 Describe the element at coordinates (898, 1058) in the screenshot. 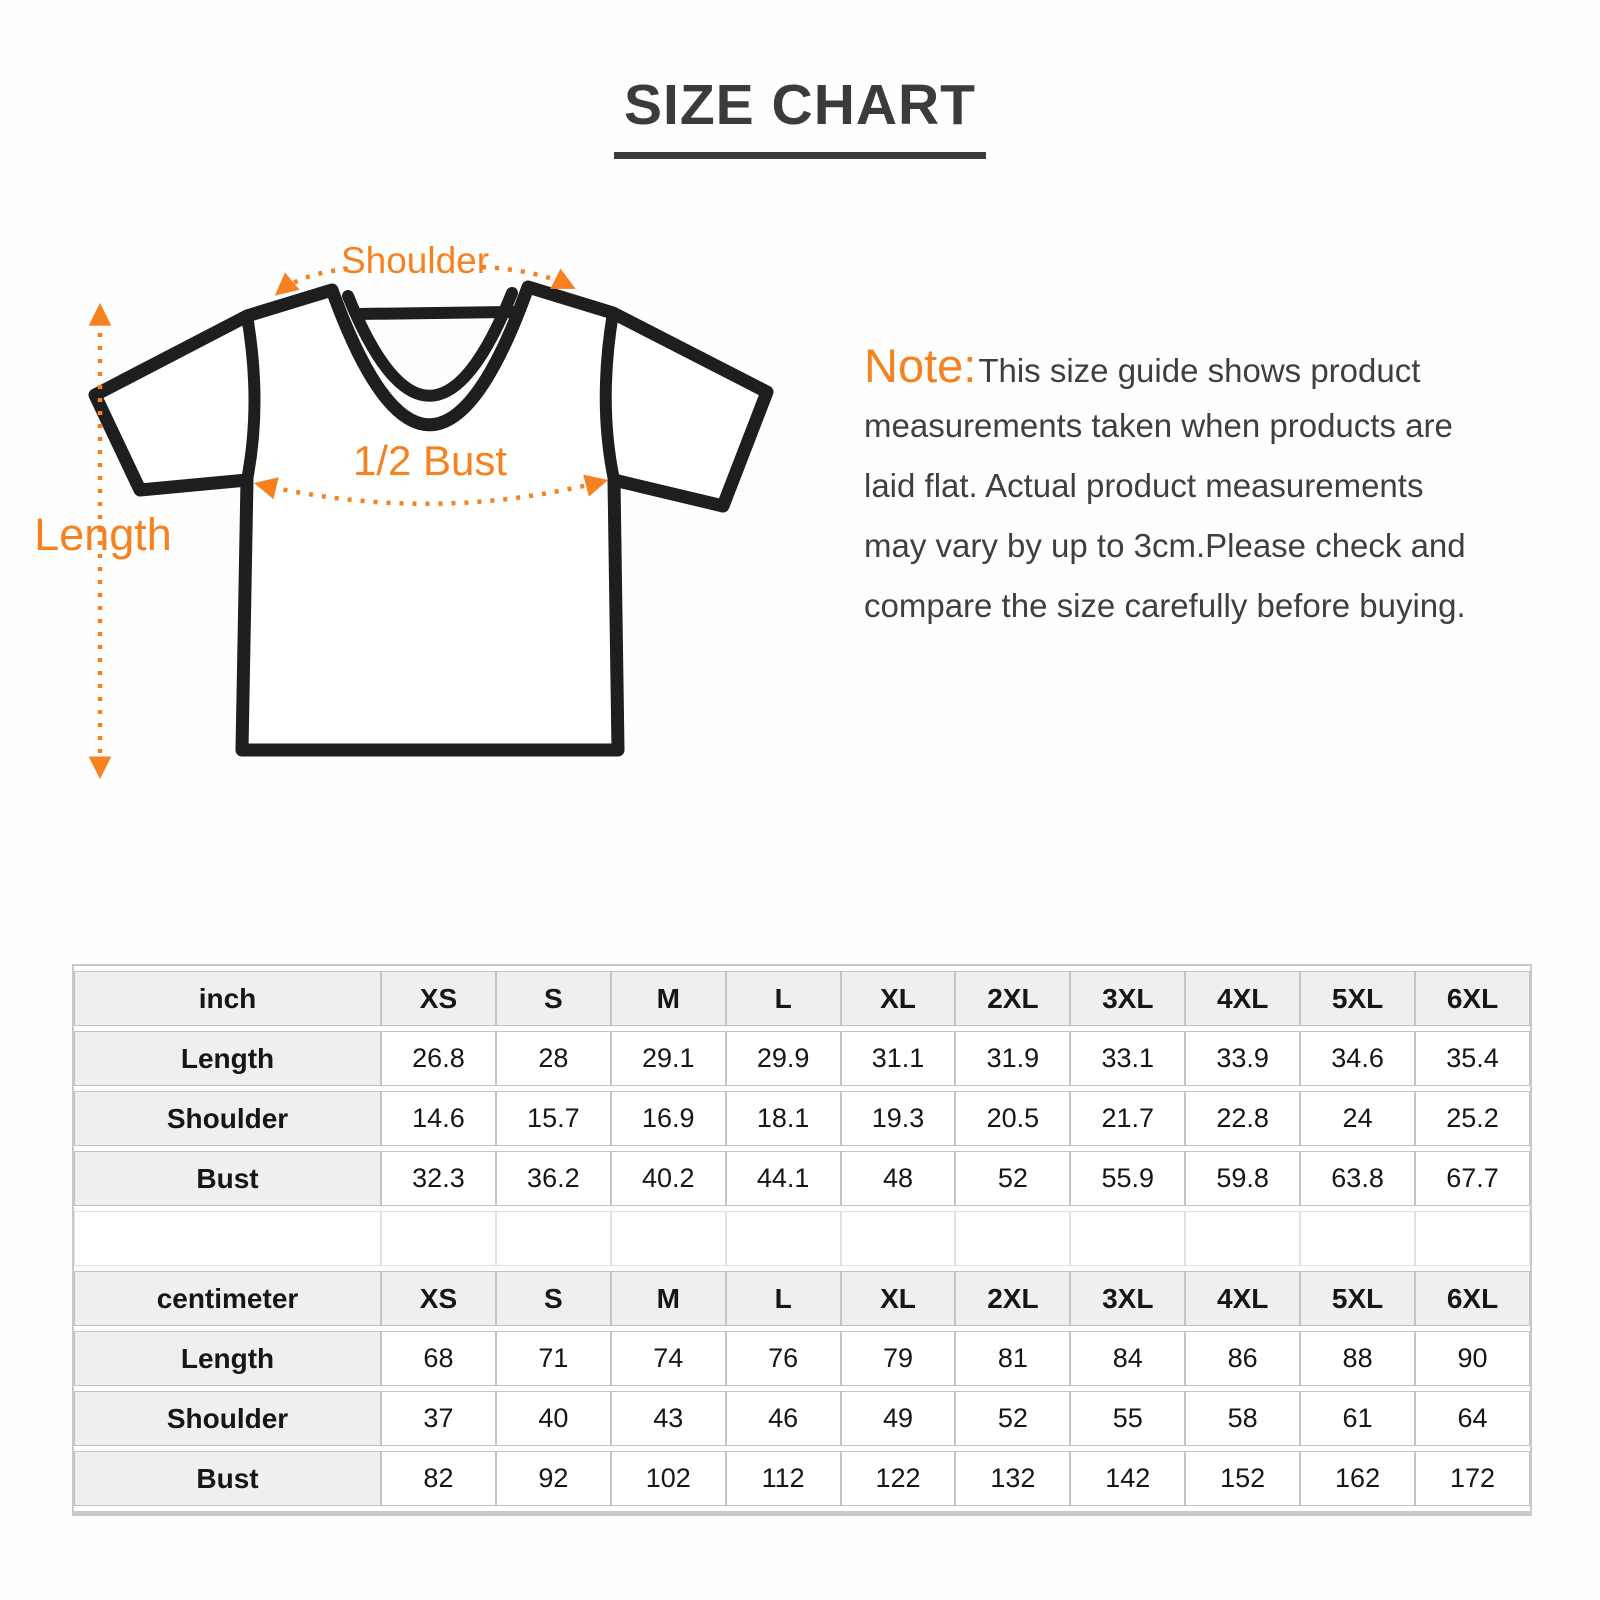

I see `measurement-value: 31.1` at that location.